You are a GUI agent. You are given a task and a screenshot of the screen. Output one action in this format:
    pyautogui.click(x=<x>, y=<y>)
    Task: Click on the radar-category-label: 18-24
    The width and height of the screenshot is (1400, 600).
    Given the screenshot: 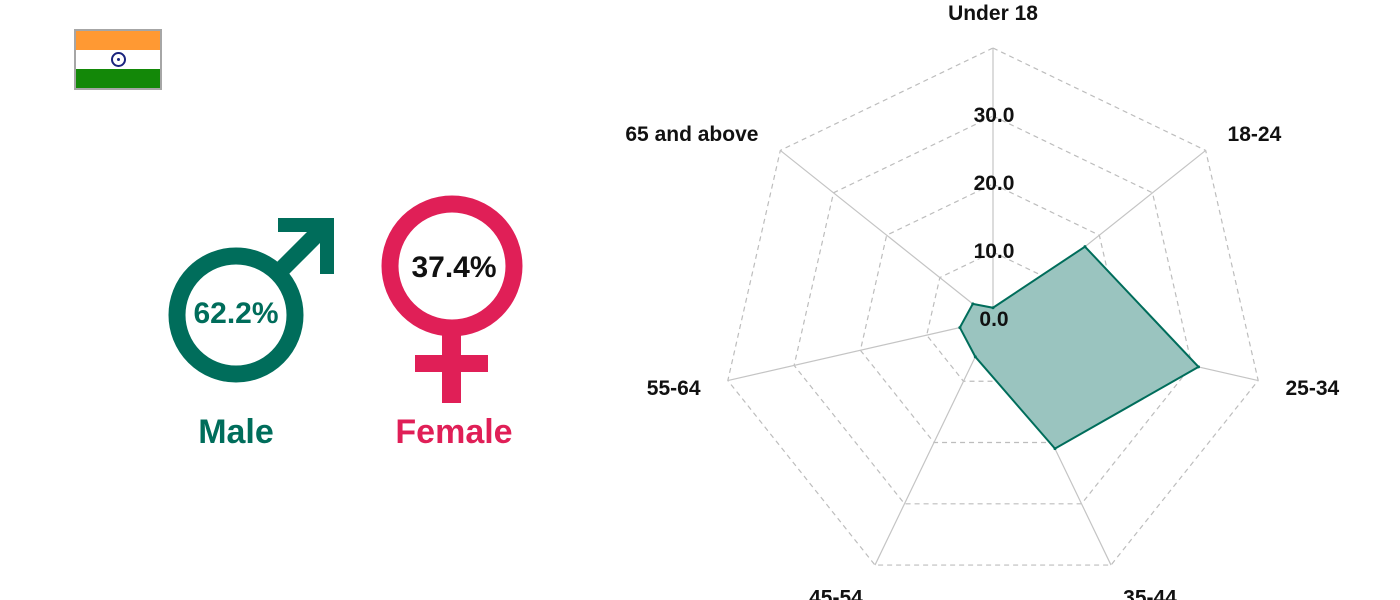 What is the action you would take?
    pyautogui.click(x=1255, y=134)
    